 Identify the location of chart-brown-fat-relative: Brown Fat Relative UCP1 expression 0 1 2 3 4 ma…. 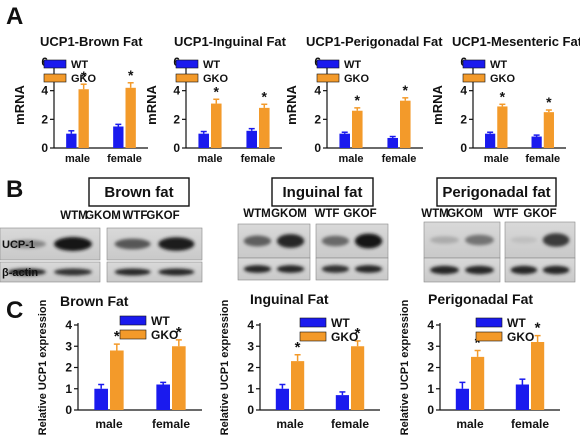
(119, 364).